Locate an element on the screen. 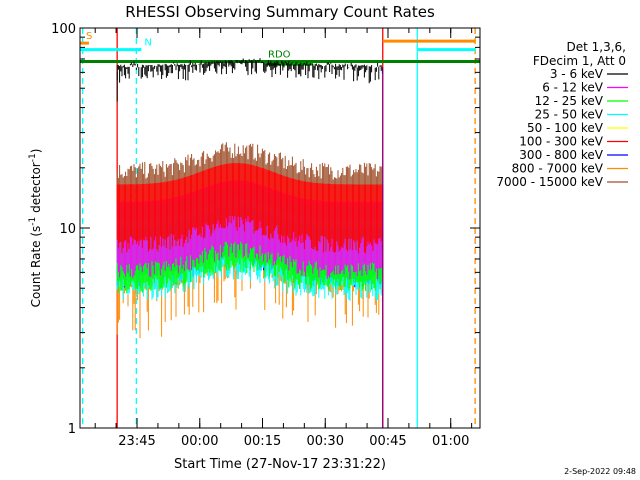 This screenshot has height=480, width=640. y-axis-label: Count Rate (s-1 detector-1) is located at coordinates (35, 228).